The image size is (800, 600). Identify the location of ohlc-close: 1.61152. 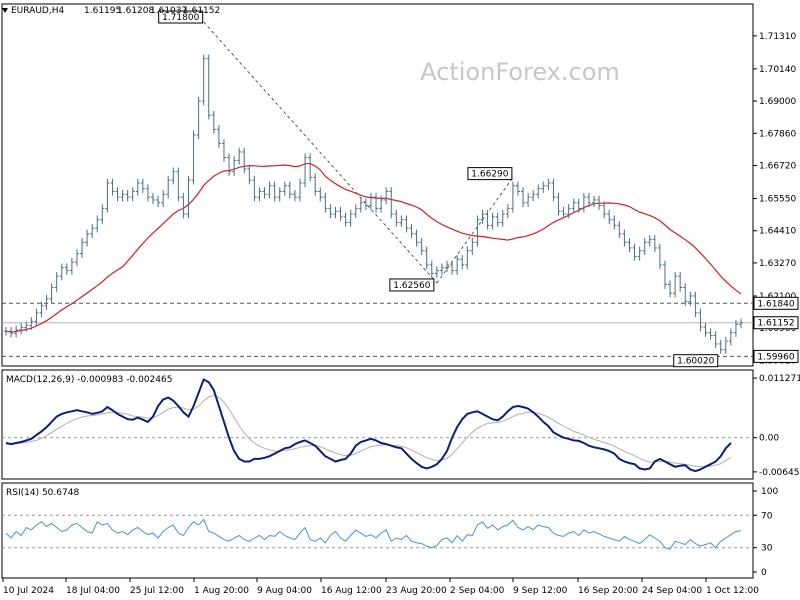
(201, 11).